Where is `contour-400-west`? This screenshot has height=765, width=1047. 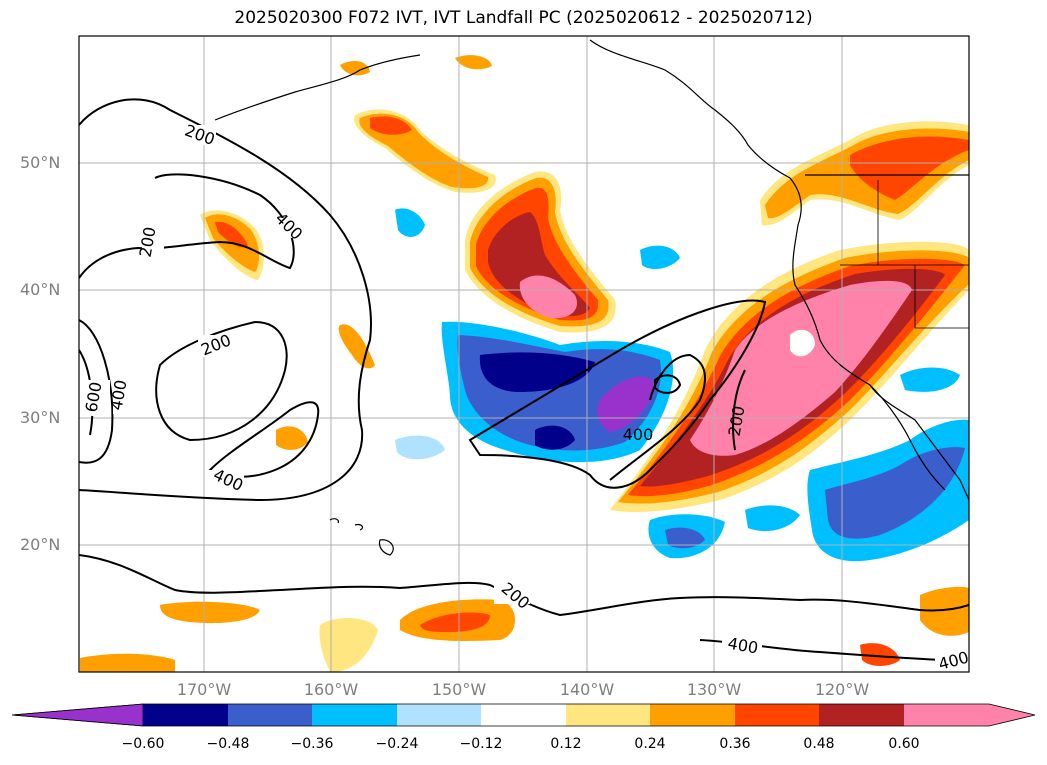 contour-400-west is located at coordinates (187, 226).